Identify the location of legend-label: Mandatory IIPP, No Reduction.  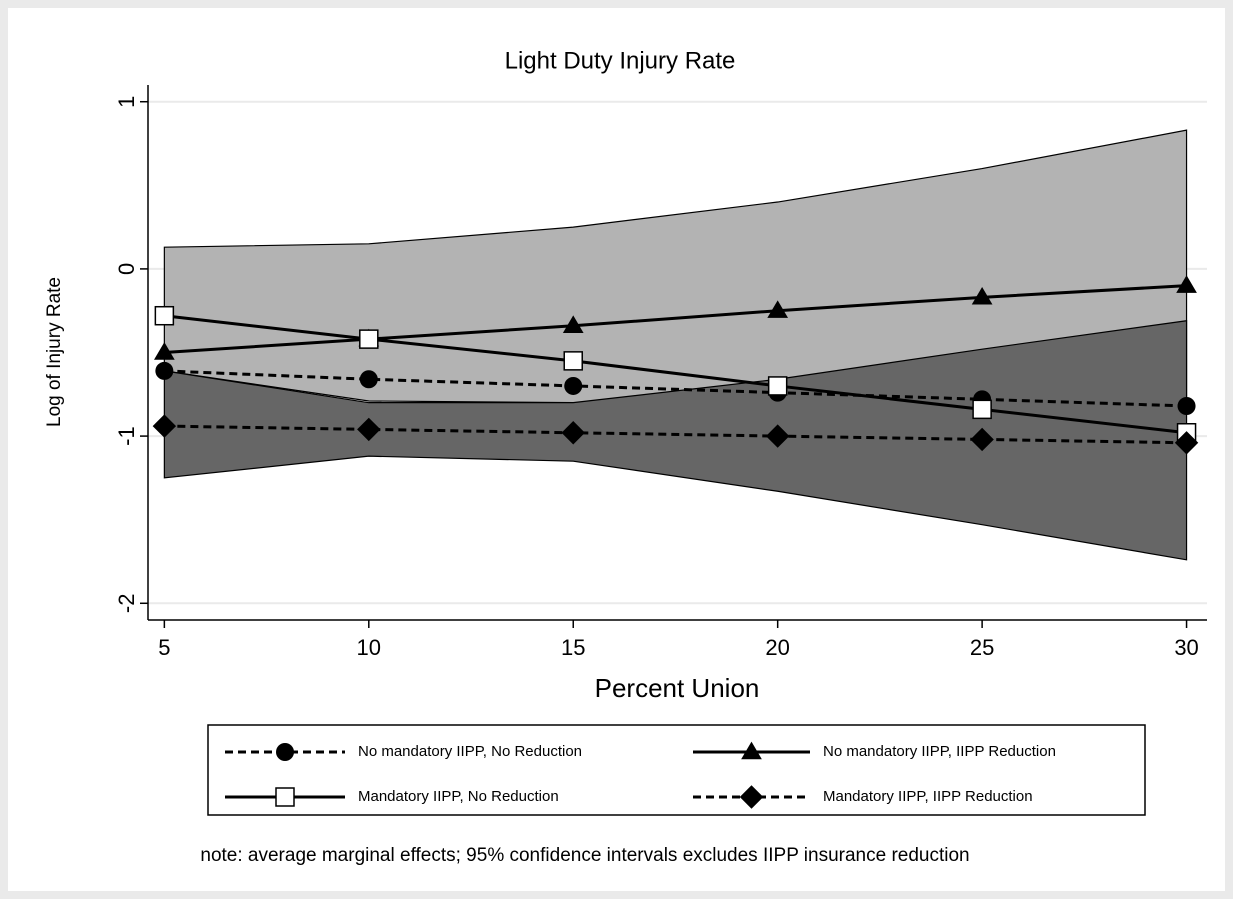
(458, 796).